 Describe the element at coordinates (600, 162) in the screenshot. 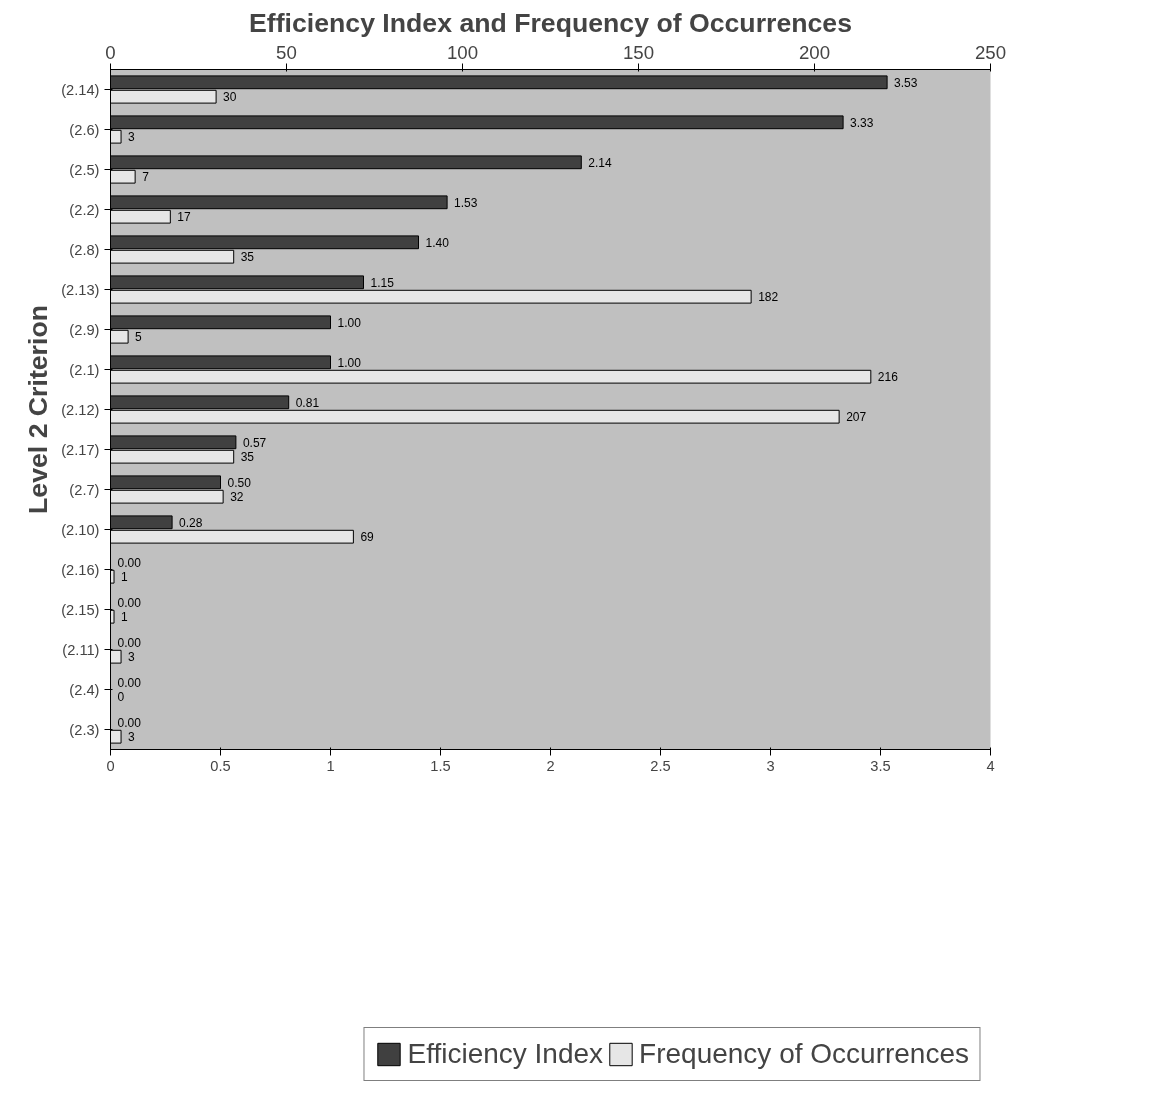

I see `data-label: 2.14` at that location.